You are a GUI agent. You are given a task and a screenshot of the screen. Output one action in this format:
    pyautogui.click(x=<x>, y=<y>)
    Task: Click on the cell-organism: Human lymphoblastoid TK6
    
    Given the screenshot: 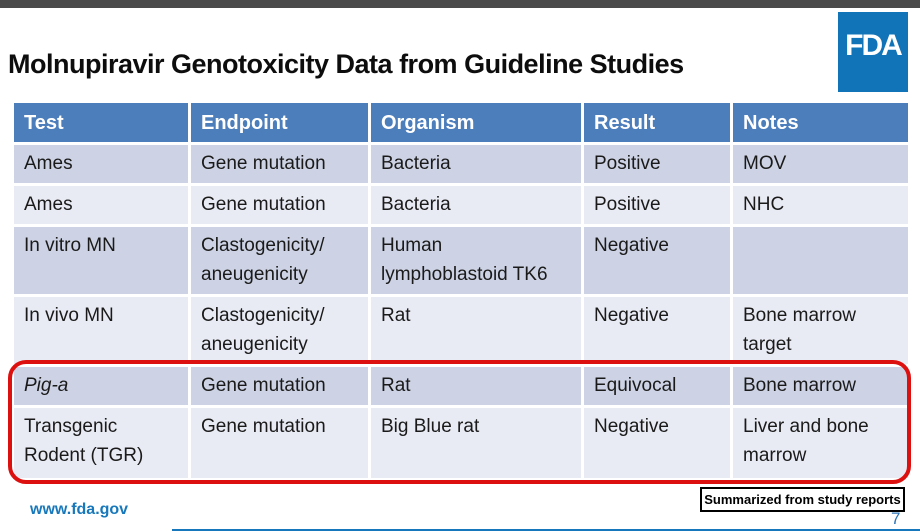 What is the action you would take?
    pyautogui.click(x=476, y=260)
    